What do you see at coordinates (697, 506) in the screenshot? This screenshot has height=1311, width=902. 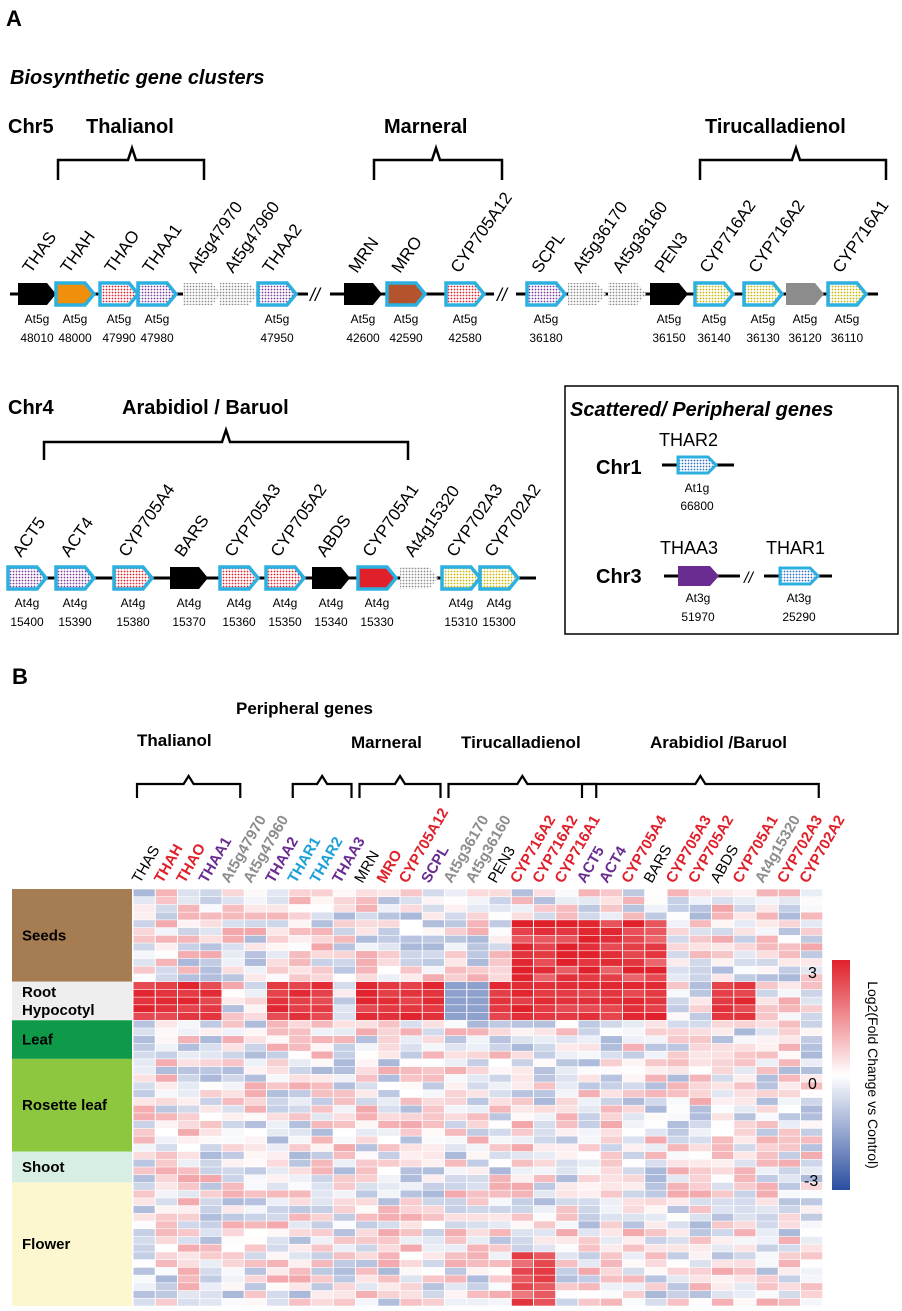 I see `thar2-id2: 66800` at bounding box center [697, 506].